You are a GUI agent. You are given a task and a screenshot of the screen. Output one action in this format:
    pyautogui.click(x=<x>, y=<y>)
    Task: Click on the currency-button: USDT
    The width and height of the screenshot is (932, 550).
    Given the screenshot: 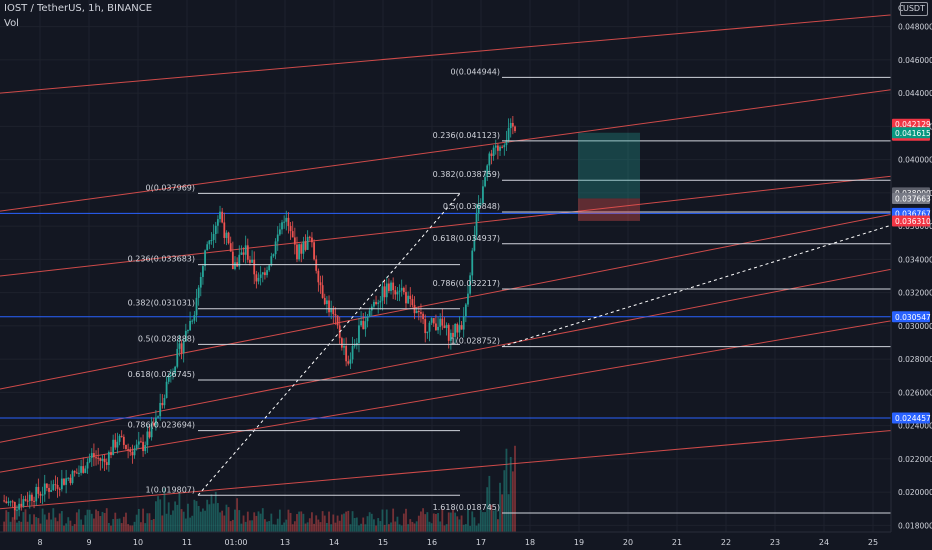 What is the action you would take?
    pyautogui.click(x=914, y=9)
    